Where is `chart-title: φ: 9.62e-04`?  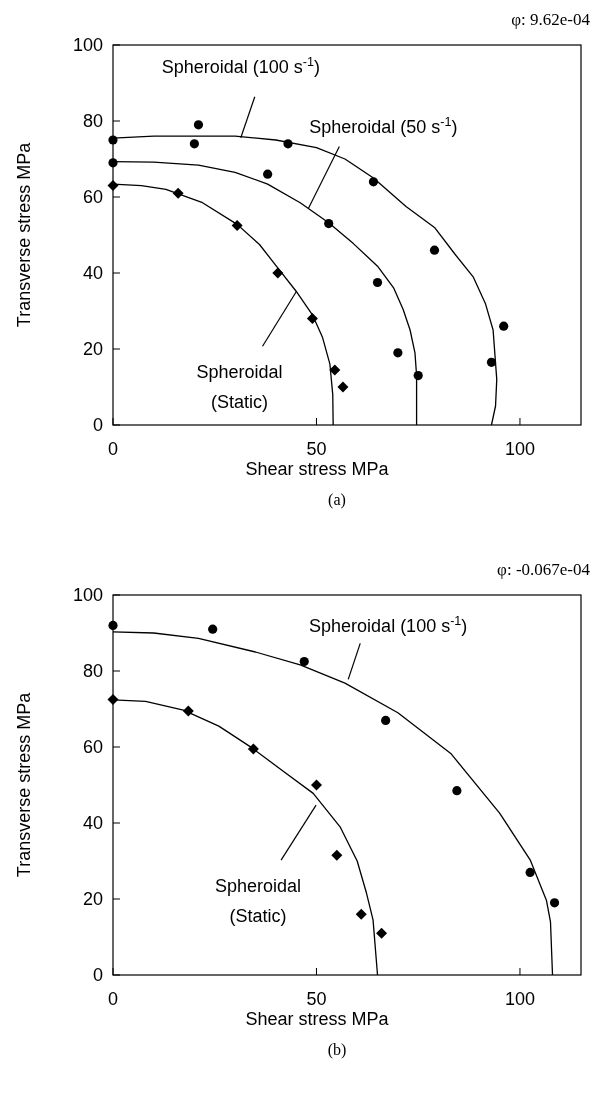
chart-title: φ: 9.62e-04 is located at coordinates (551, 19).